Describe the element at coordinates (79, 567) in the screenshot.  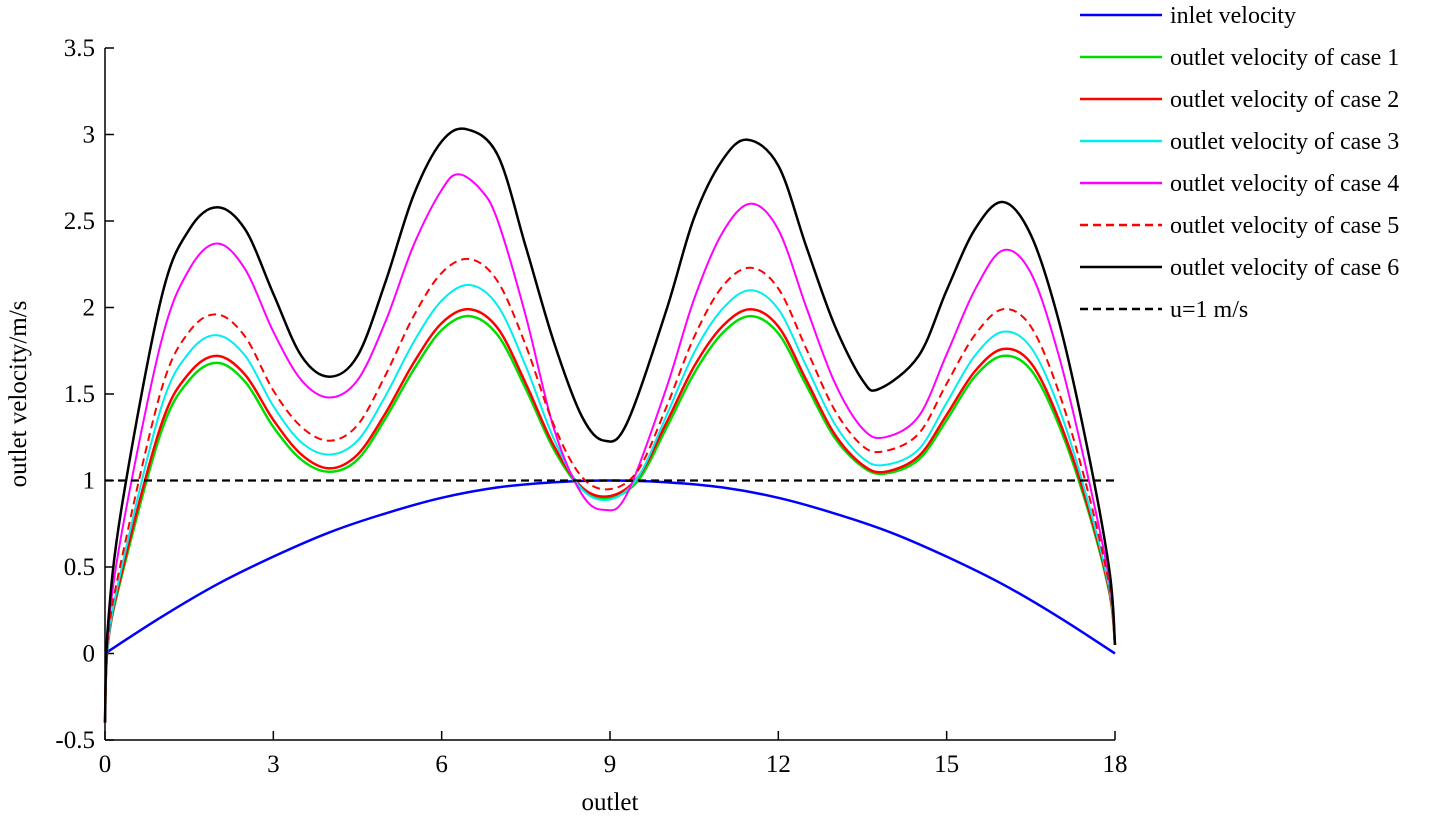
I see `y-tick-label: 0.5` at that location.